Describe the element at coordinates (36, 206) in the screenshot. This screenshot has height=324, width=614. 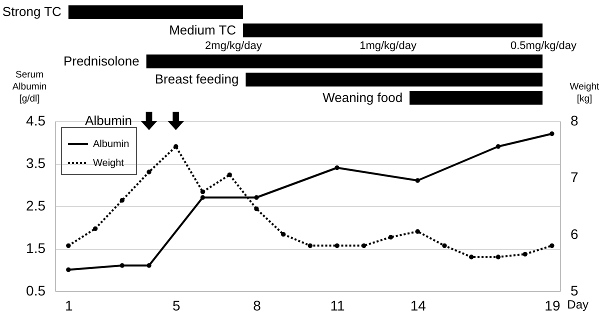
I see `y-tick-label: 2.5` at that location.